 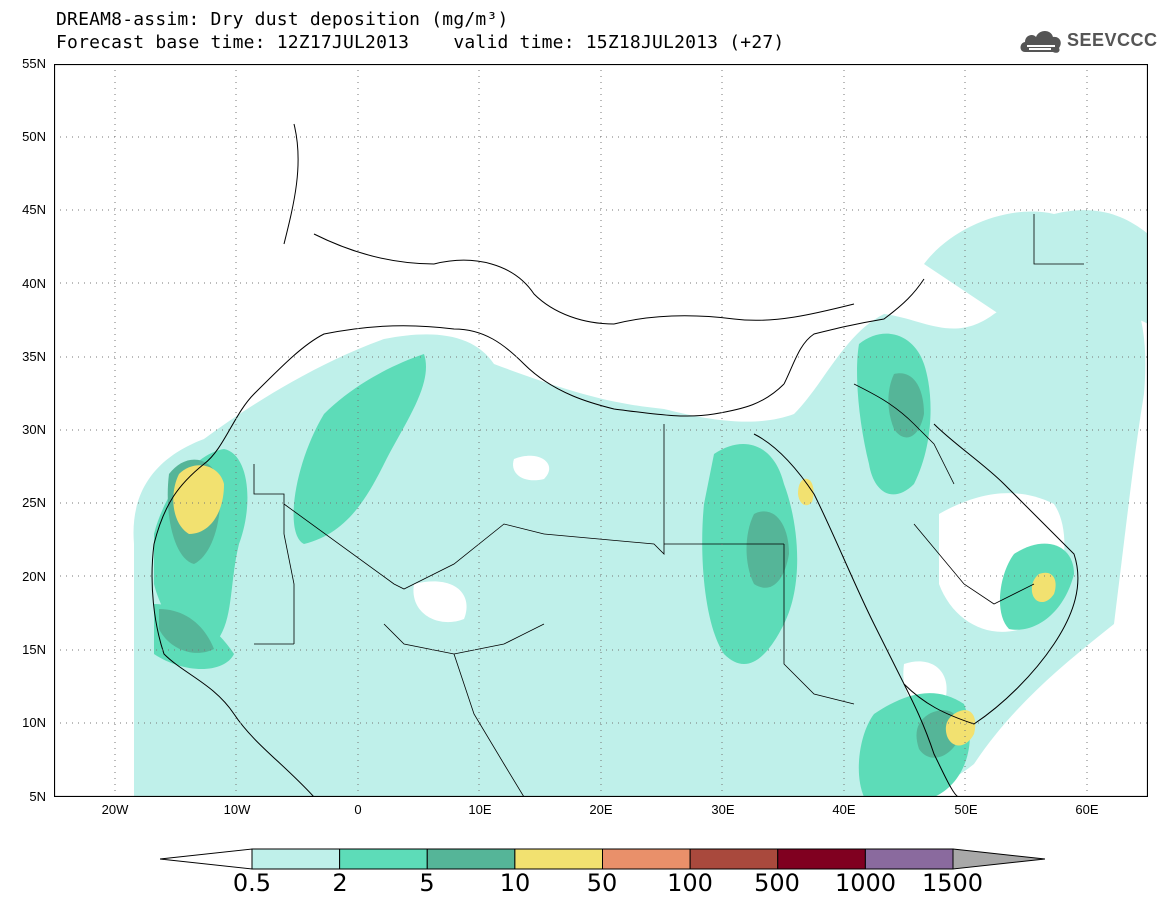 What do you see at coordinates (252, 883) in the screenshot?
I see `colorbar-label: 0.5` at bounding box center [252, 883].